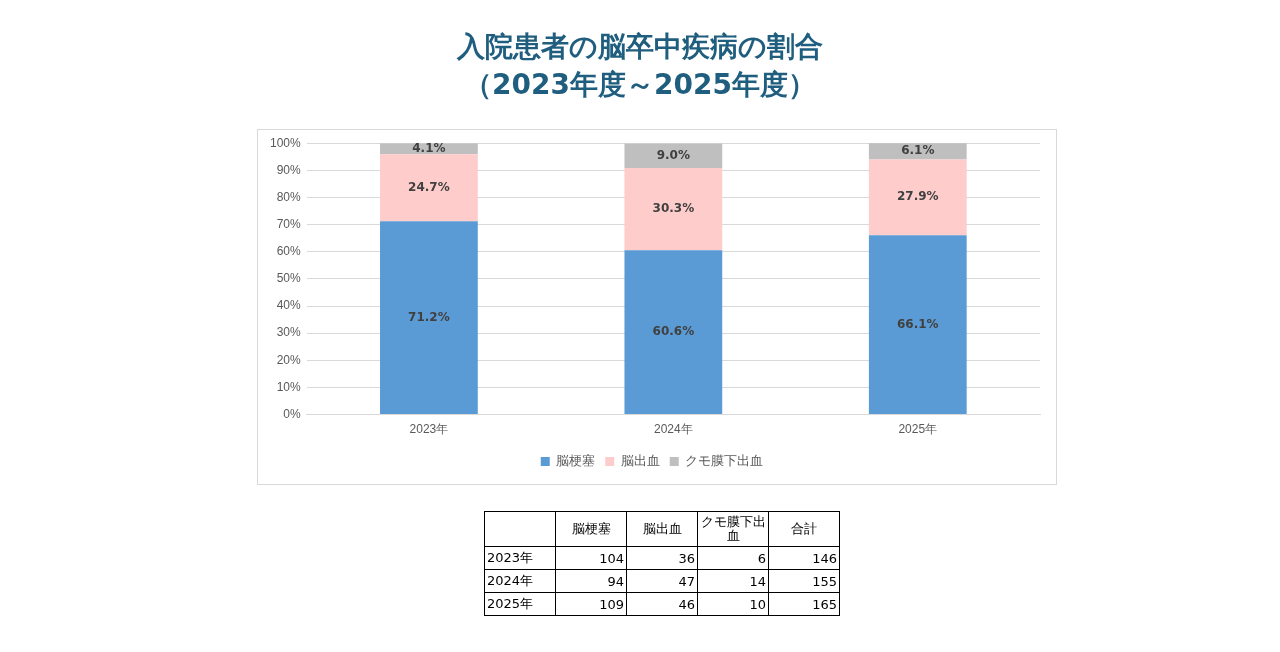  I want to click on data-label: 66.1%, so click(917, 323).